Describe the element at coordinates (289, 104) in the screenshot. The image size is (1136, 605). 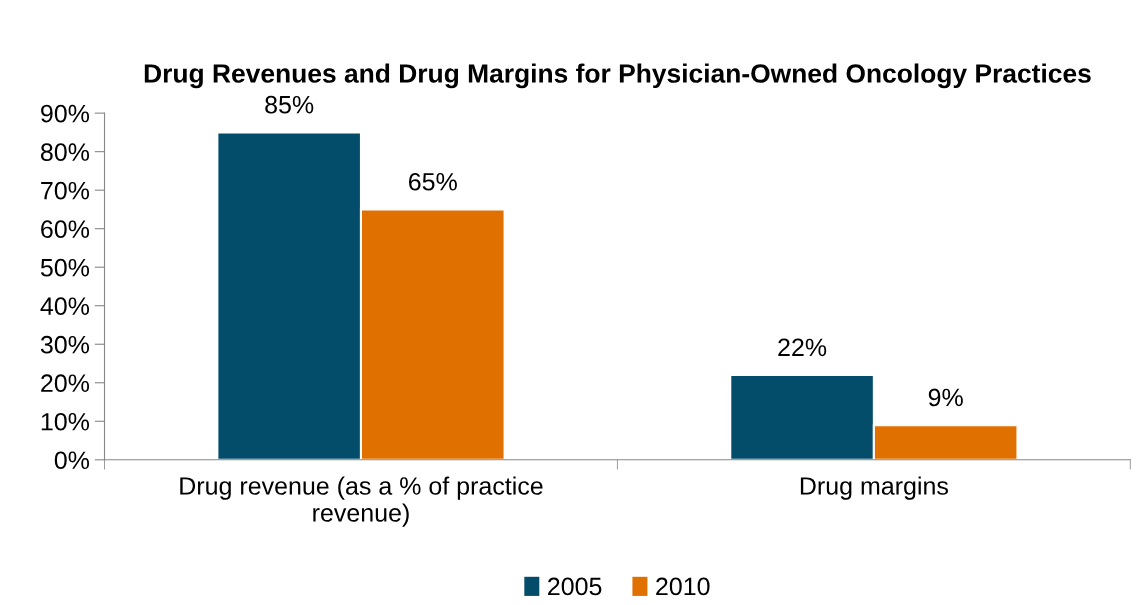
I see `data-label: 85%` at that location.